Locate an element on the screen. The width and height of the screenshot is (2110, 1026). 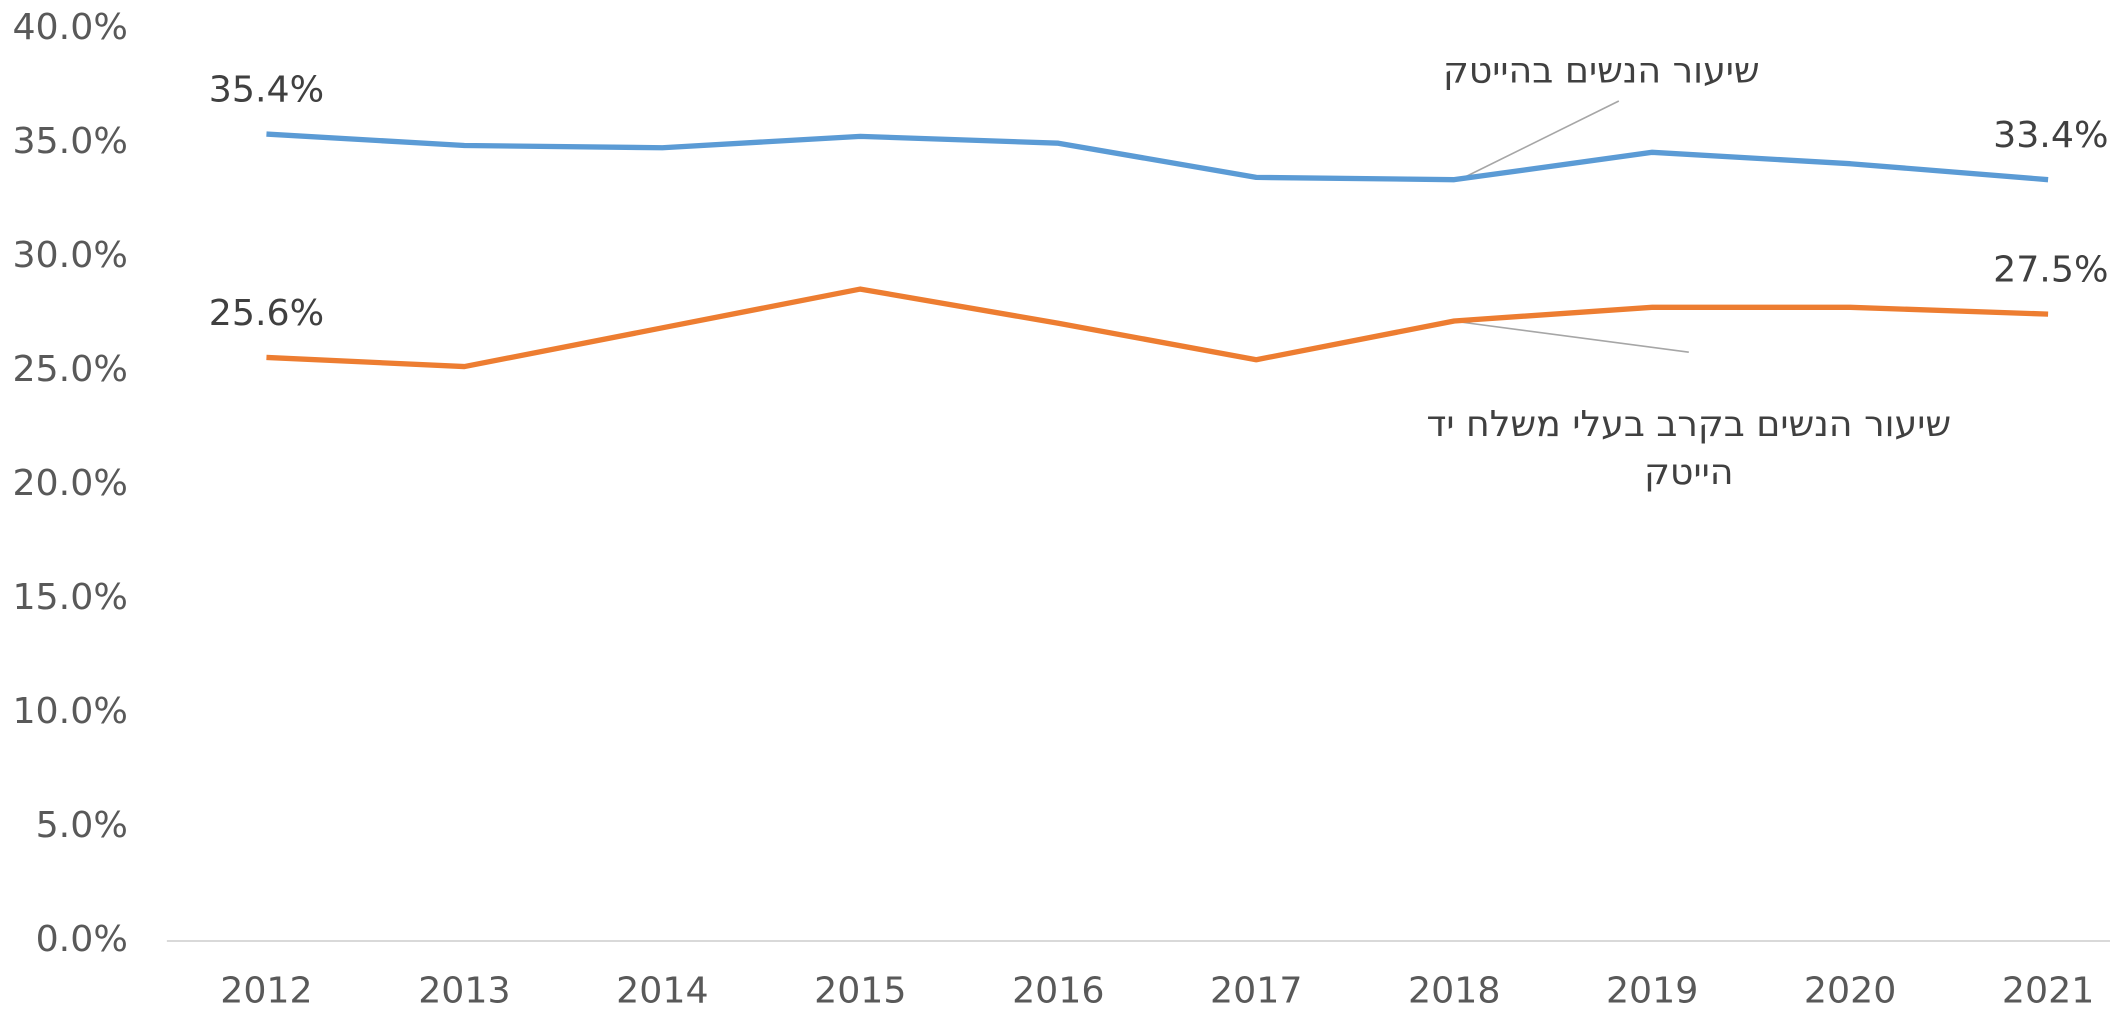
y-tick-label: 25.0% is located at coordinates (69, 368).